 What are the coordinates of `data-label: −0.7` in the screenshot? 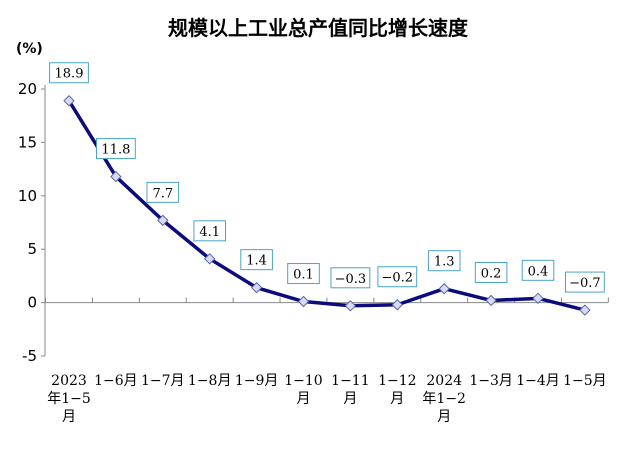 It's located at (585, 283).